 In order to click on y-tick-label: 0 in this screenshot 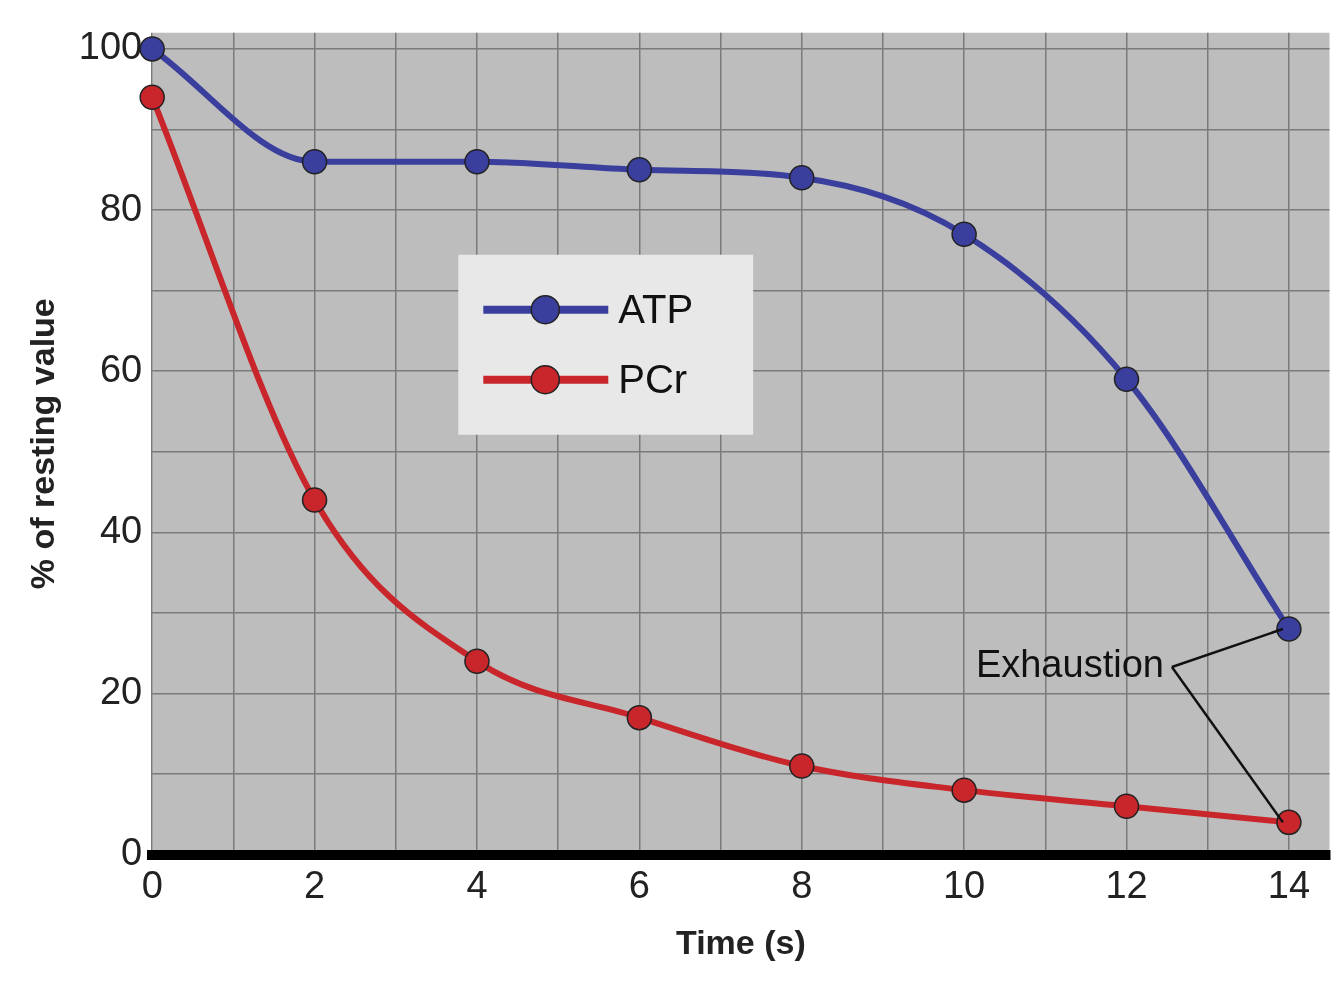, I will do `click(132, 852)`.